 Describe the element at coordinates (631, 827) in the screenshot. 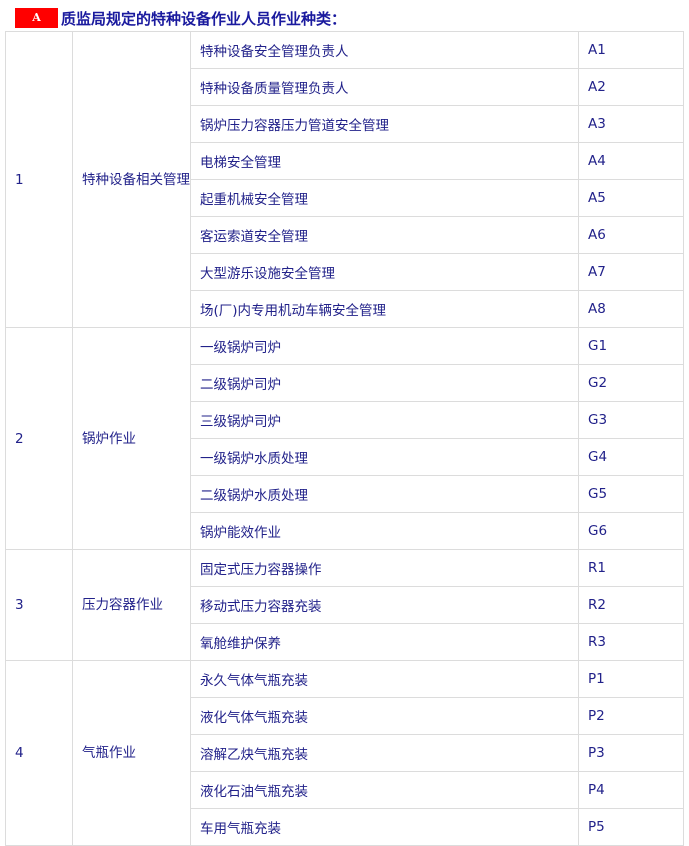

I see `item-code: P5` at that location.